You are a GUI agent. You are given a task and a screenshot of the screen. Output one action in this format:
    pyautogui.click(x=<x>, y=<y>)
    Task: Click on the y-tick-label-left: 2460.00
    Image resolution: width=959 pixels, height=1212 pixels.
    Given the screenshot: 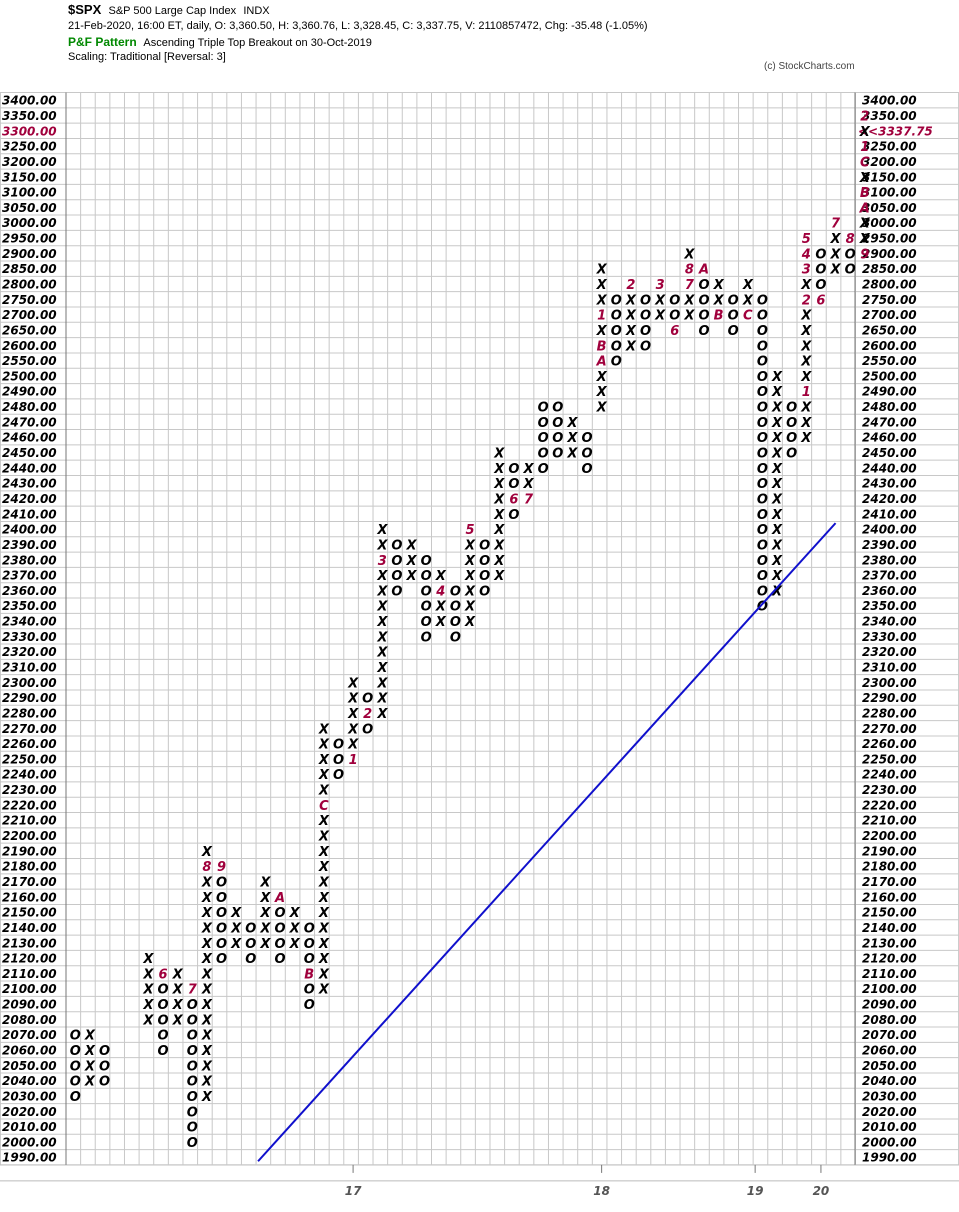 What is the action you would take?
    pyautogui.click(x=29, y=438)
    